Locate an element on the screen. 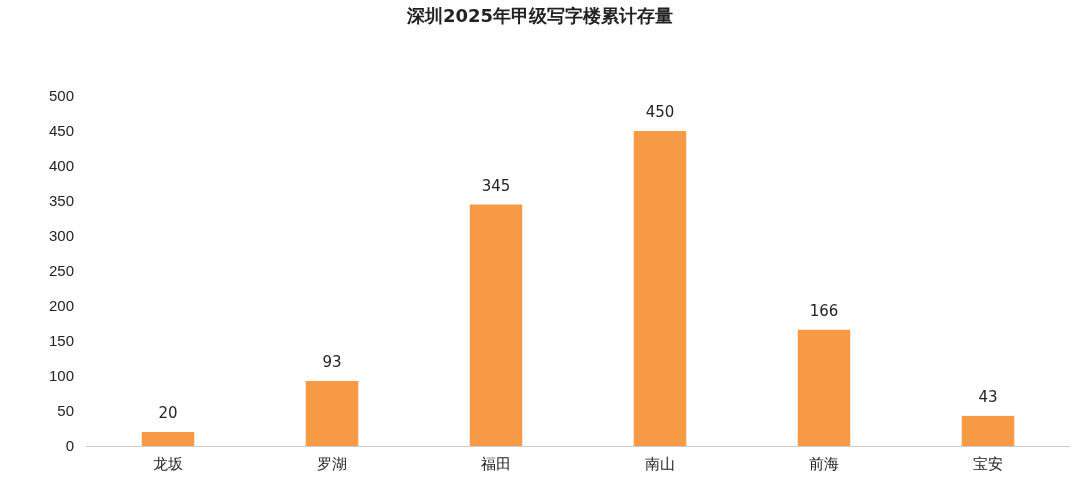 The width and height of the screenshot is (1080, 486). y-tick-label: 200 is located at coordinates (61, 306).